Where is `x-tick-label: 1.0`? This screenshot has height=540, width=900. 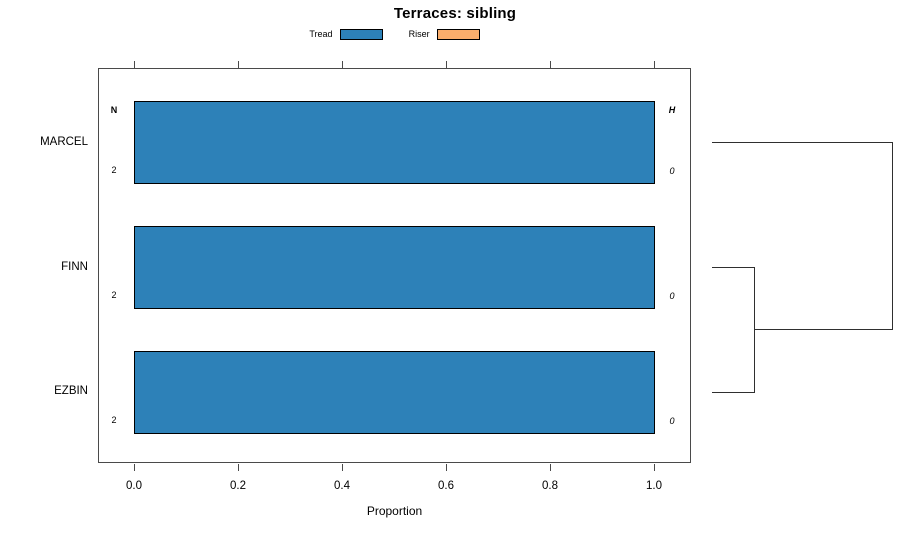
x-tick-label: 1.0 is located at coordinates (654, 486).